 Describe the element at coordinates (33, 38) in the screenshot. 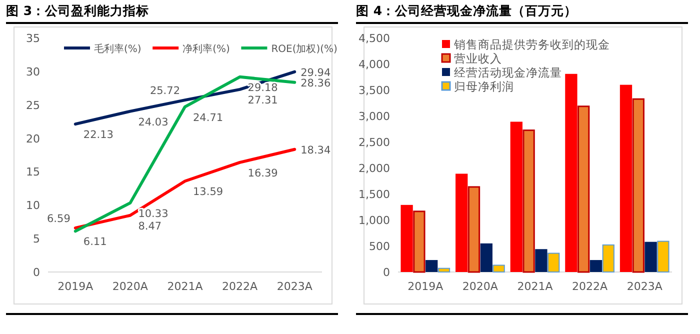

I see `y-tick-label: 35` at that location.